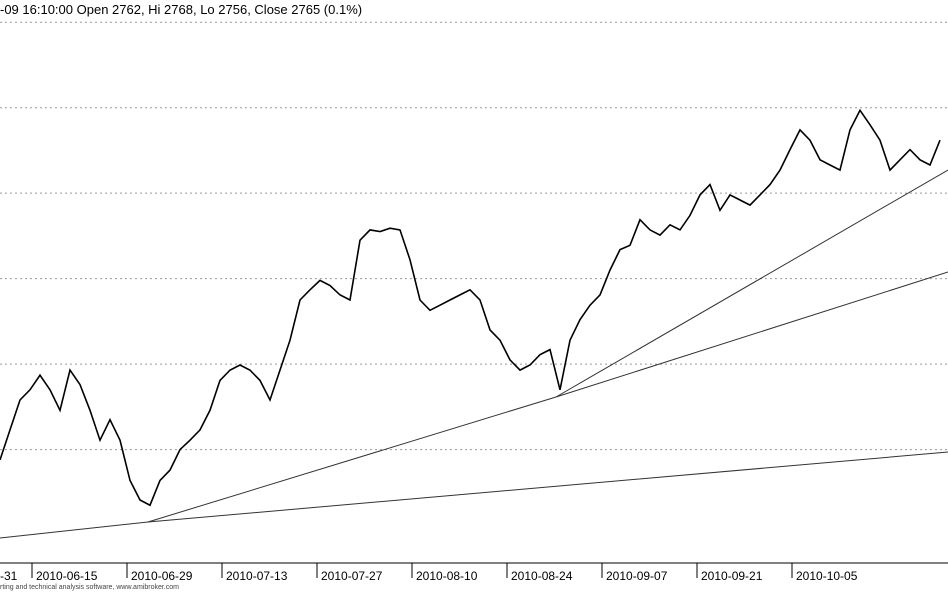 The width and height of the screenshot is (948, 593). What do you see at coordinates (352, 576) in the screenshot?
I see `x-tick-label: 2010-07-27` at bounding box center [352, 576].